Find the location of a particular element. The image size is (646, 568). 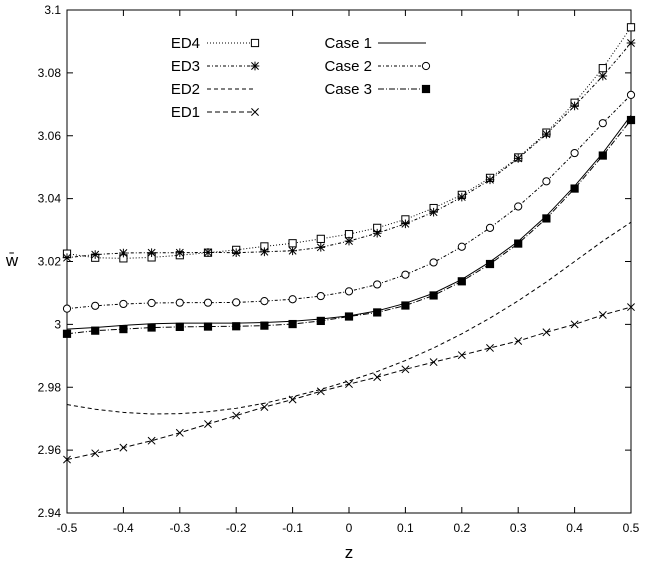

x-tick-label: 0 is located at coordinates (349, 528).